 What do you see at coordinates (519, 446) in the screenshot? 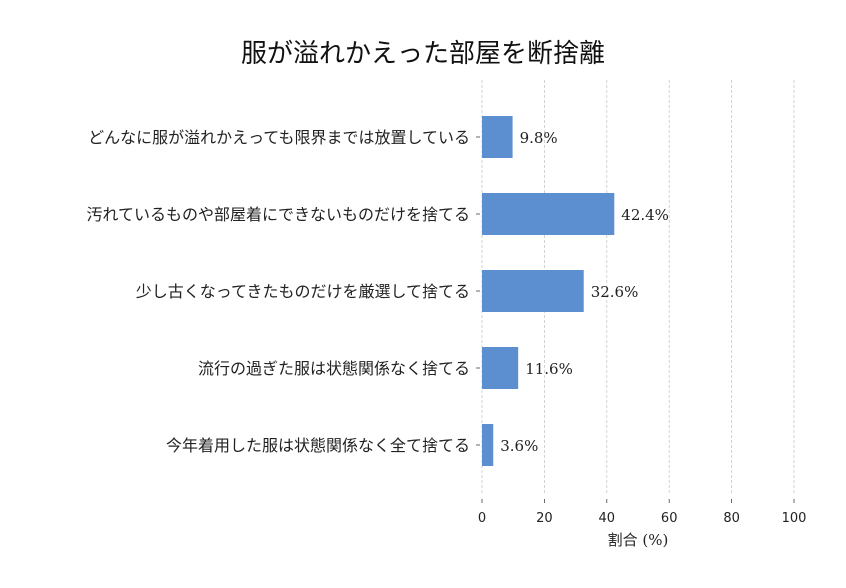
I see `value-label: 3.6%` at bounding box center [519, 446].